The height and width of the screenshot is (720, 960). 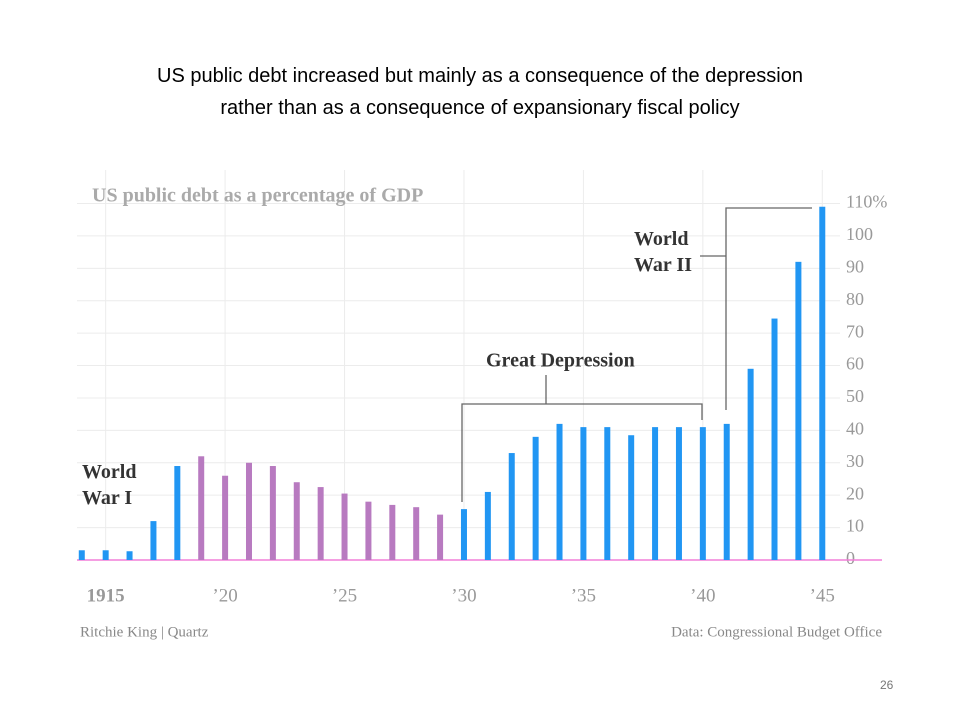 What do you see at coordinates (111, 485) in the screenshot?
I see `annotation: World War I` at bounding box center [111, 485].